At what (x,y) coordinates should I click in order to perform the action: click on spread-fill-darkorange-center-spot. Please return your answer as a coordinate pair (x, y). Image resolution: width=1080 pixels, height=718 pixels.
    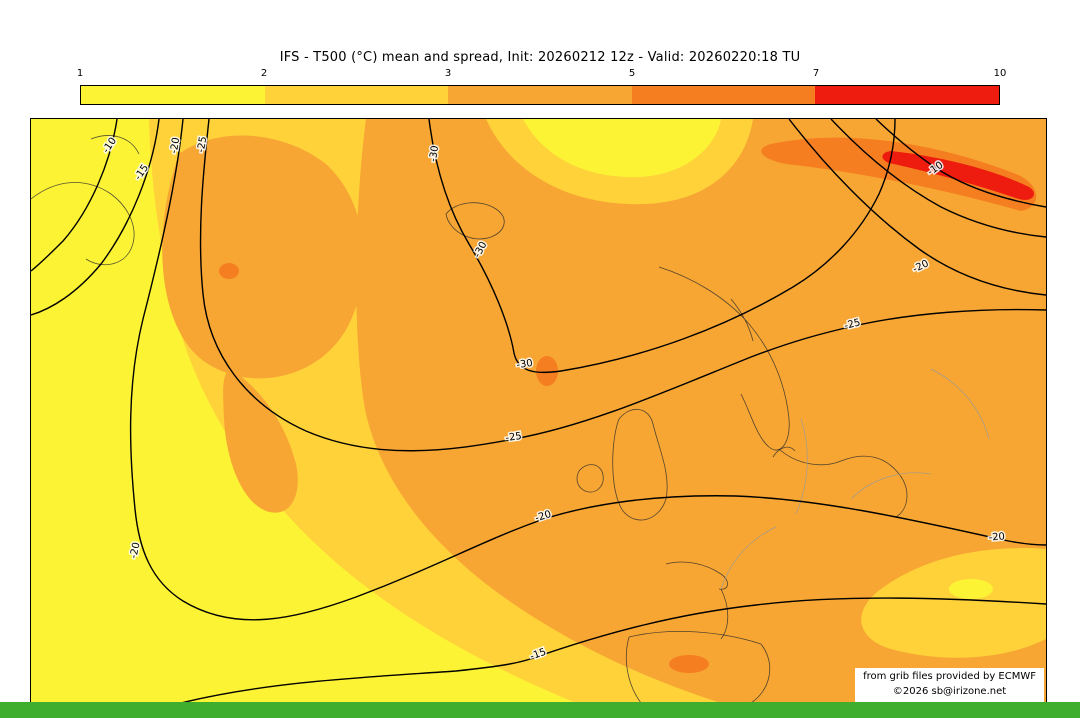
    Looking at the image, I should click on (547, 371).